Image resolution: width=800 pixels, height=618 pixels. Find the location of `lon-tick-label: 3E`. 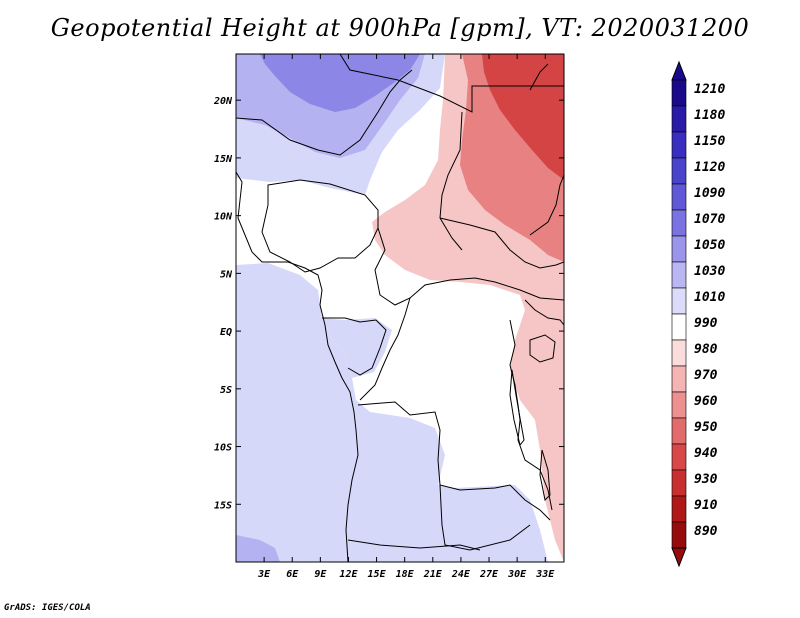

lon-tick-label: 3E is located at coordinates (264, 574).